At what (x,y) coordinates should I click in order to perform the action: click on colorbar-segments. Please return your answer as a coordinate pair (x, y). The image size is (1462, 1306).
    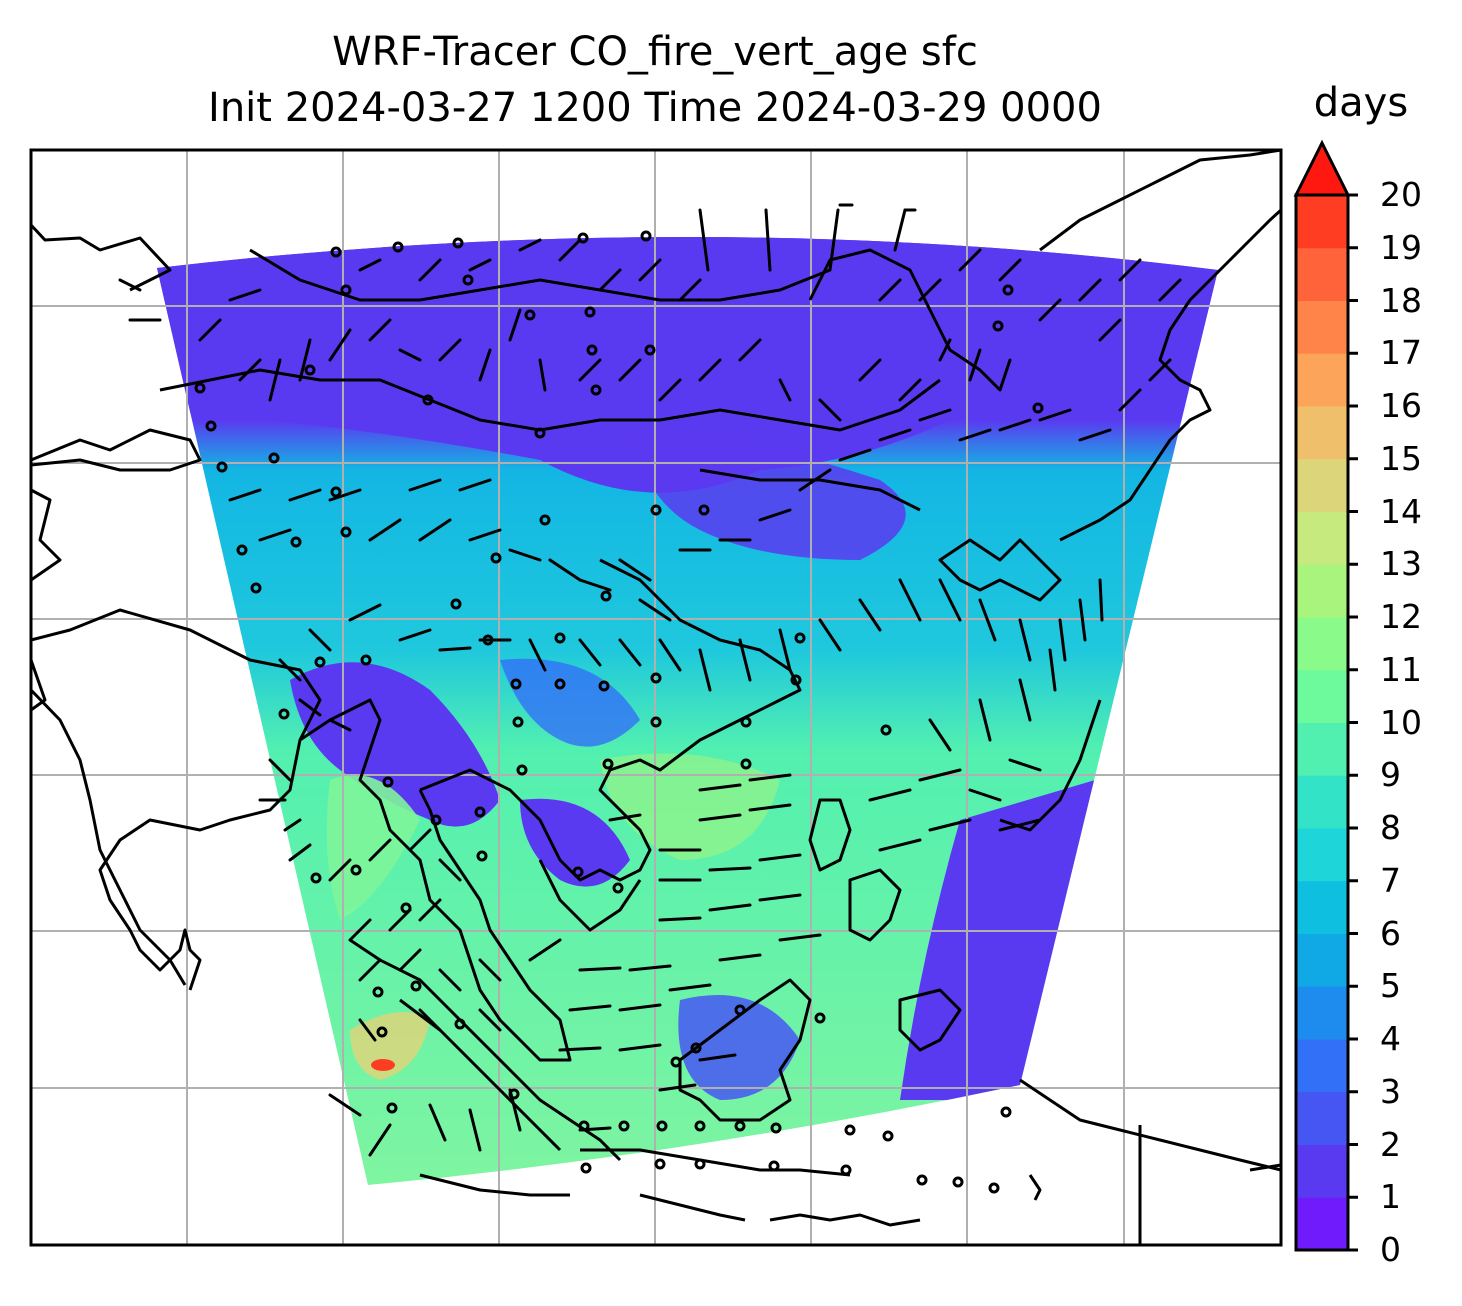
    Looking at the image, I should click on (1322, 723).